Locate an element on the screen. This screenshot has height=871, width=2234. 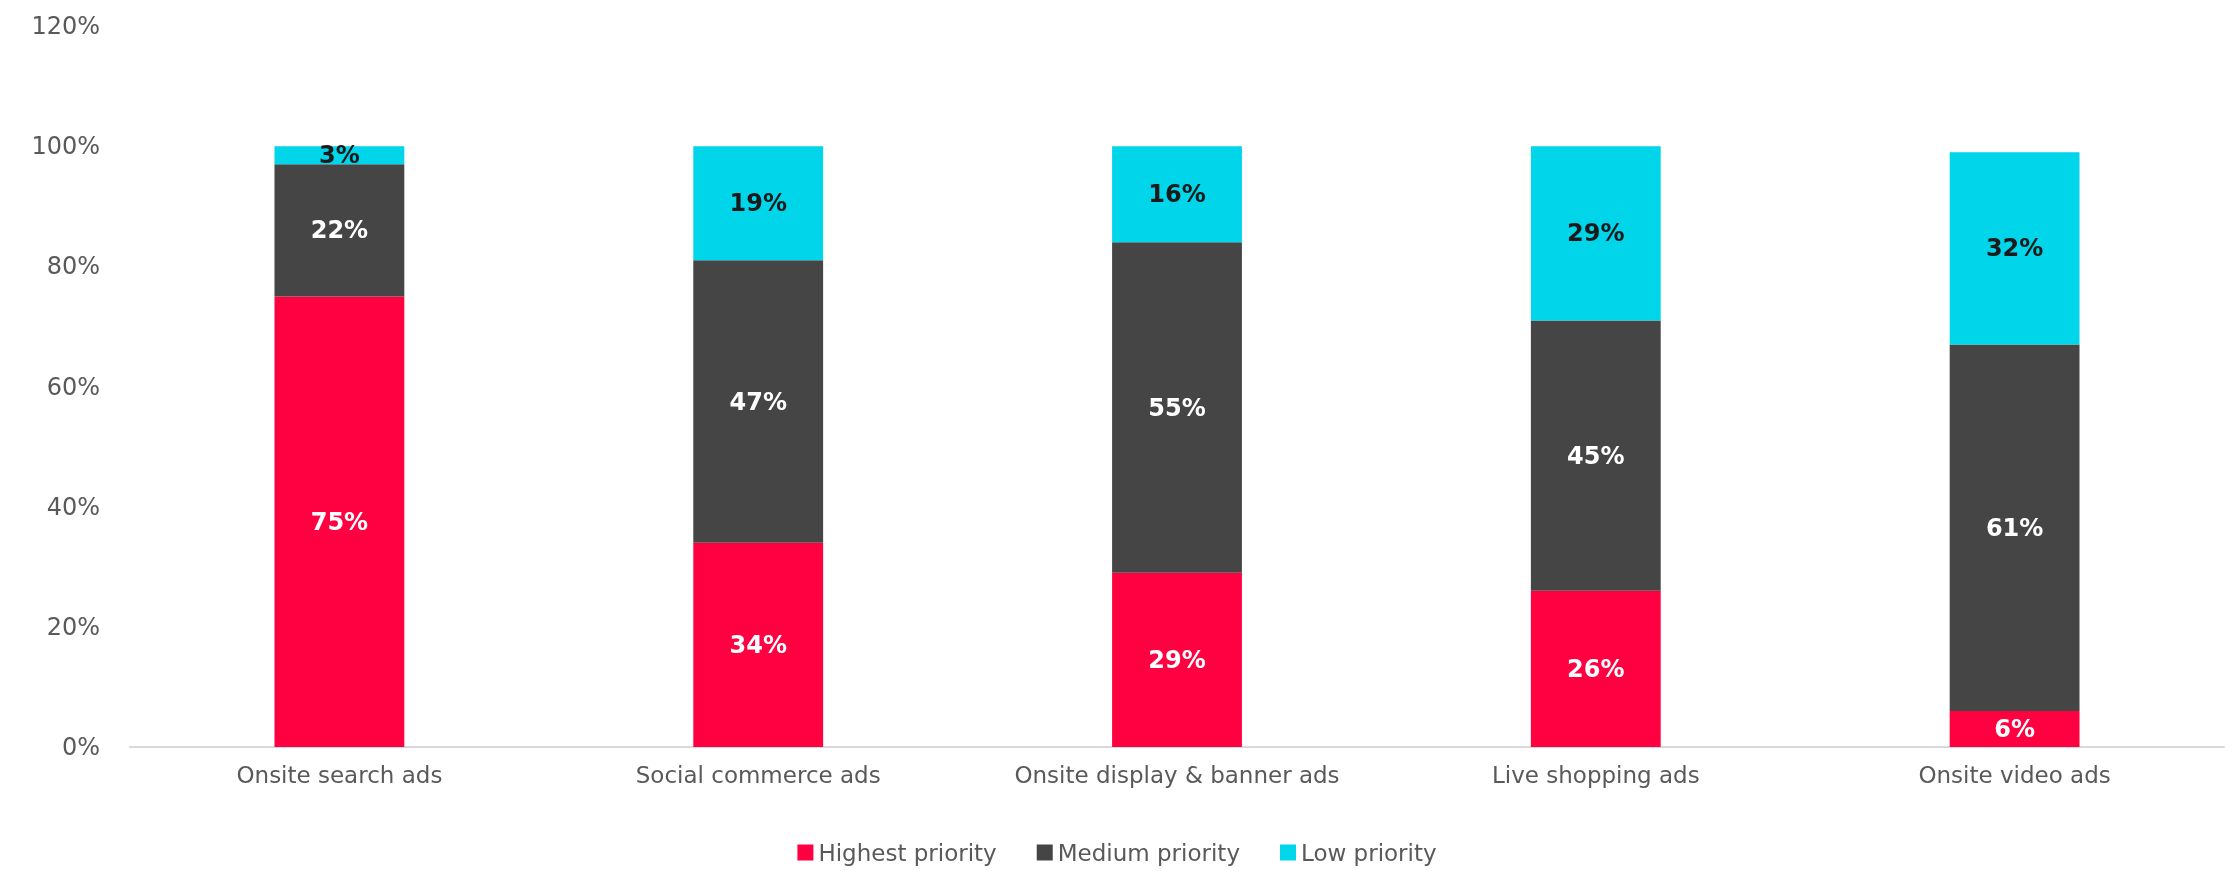
y-tick-label: 100% is located at coordinates (65, 146).